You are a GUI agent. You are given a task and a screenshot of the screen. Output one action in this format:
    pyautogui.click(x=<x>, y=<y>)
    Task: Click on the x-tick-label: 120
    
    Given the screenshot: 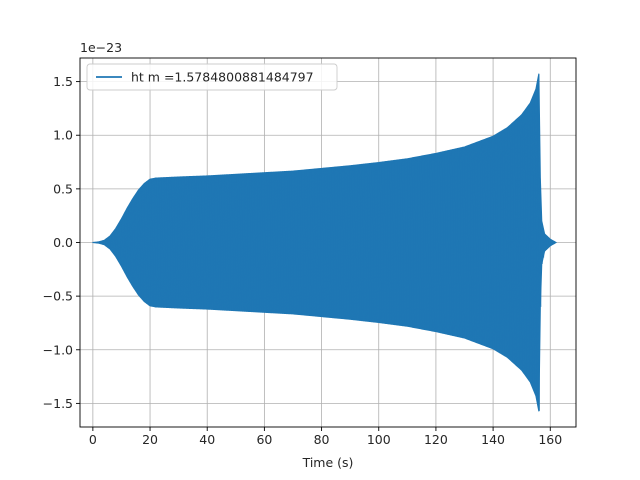 What is the action you would take?
    pyautogui.click(x=436, y=439)
    